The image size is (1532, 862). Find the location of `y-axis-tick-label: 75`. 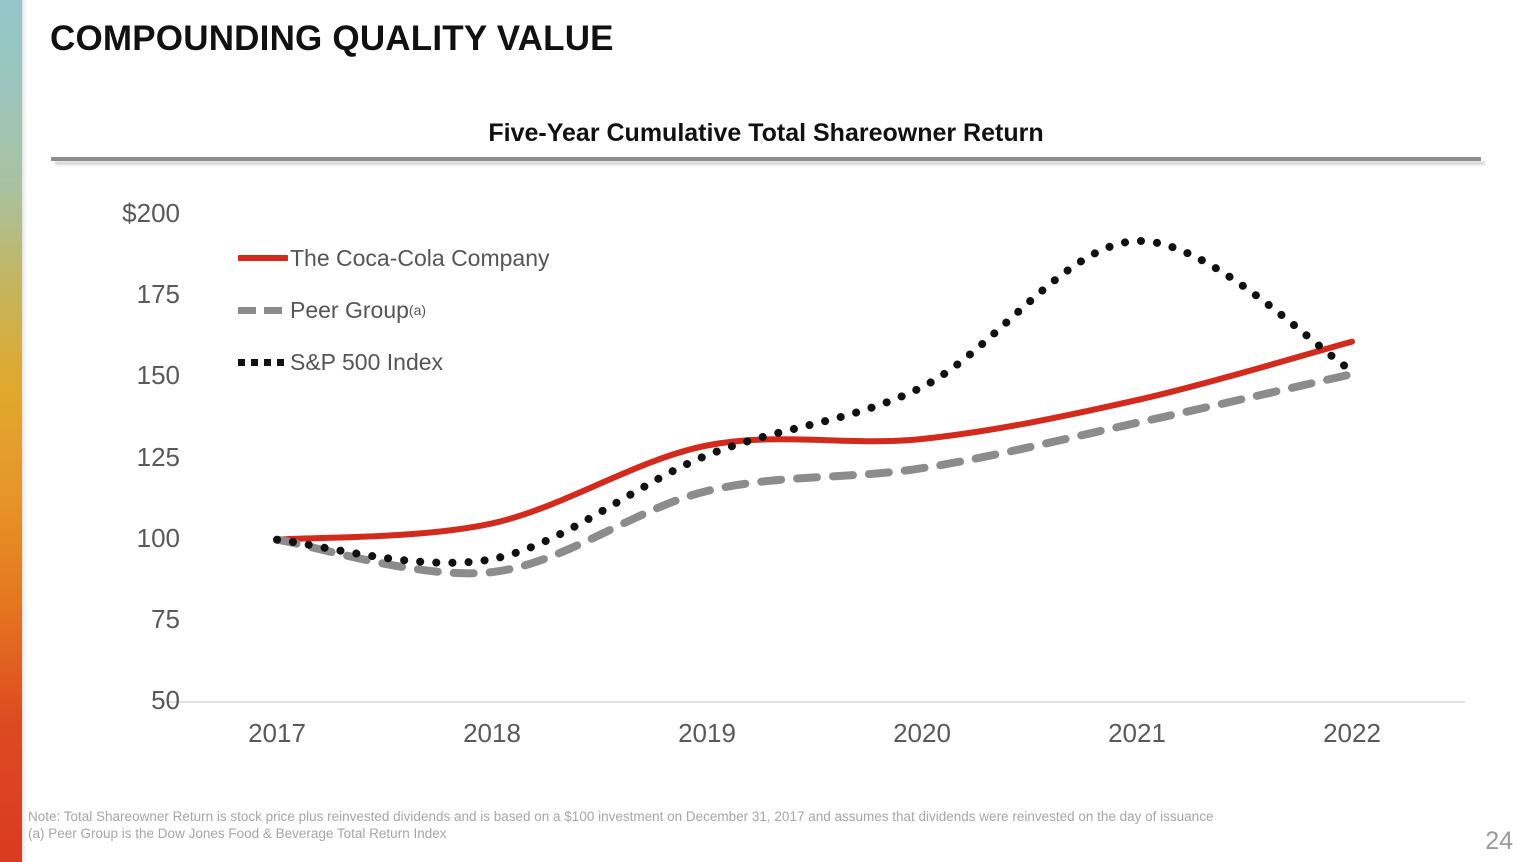

y-axis-tick-label: 75 is located at coordinates (165, 618).